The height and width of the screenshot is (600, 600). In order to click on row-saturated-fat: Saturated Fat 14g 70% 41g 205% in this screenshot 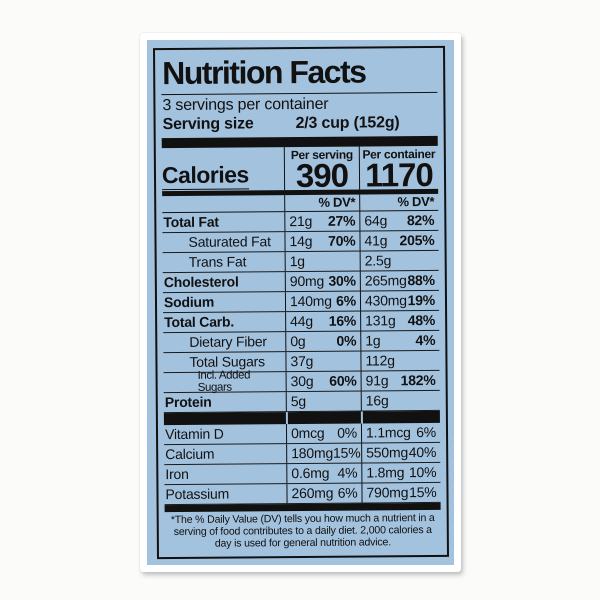, I will do `click(300, 241)`.